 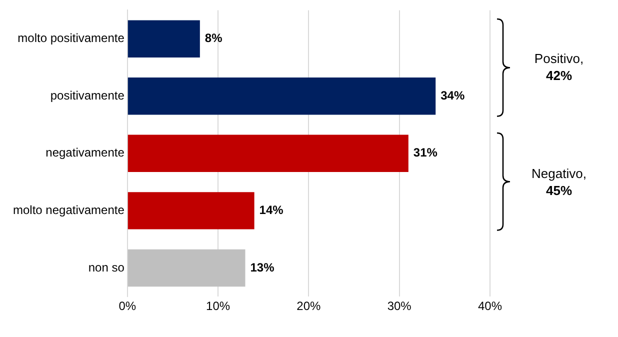 What do you see at coordinates (399, 306) in the screenshot?
I see `x-tick-label: 30%` at bounding box center [399, 306].